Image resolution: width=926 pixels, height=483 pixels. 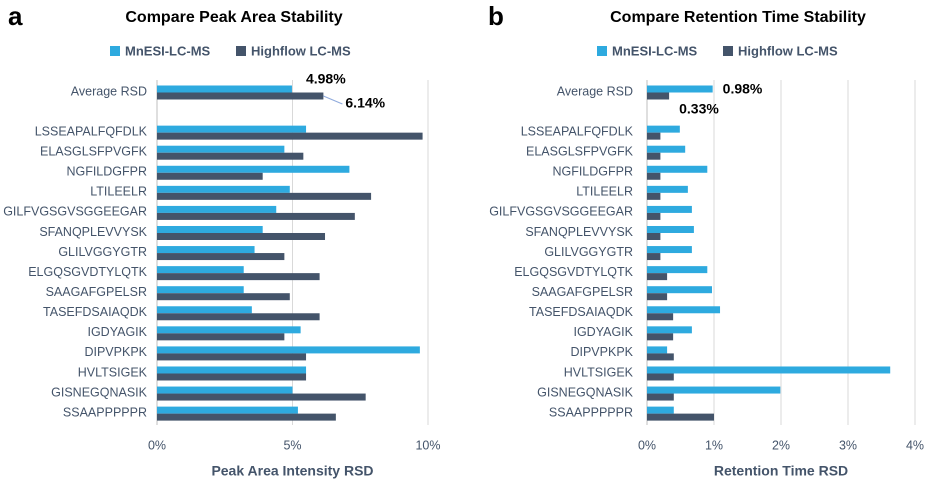 What do you see at coordinates (699, 109) in the screenshot?
I see `data-label: 0.33%` at bounding box center [699, 109].